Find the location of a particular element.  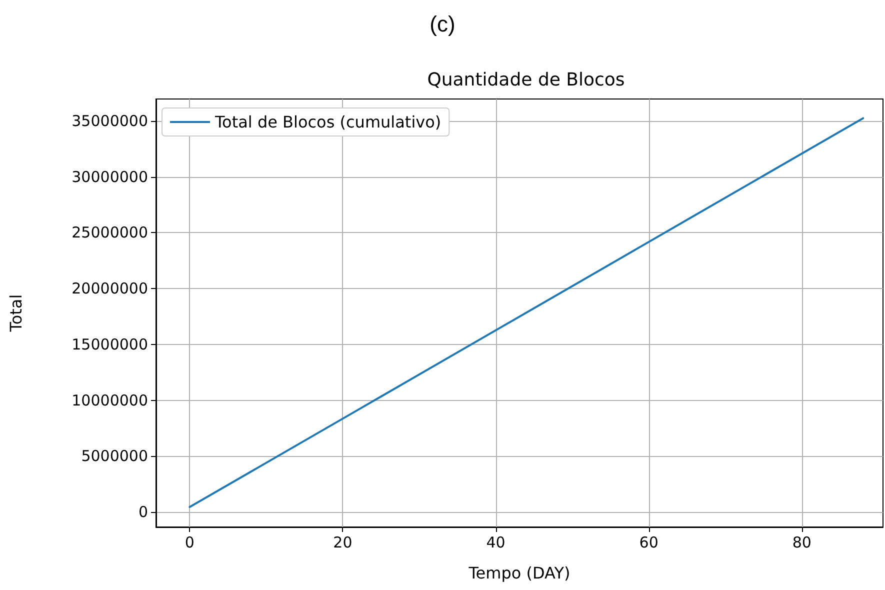

y-axis-title: Total is located at coordinates (16, 313).